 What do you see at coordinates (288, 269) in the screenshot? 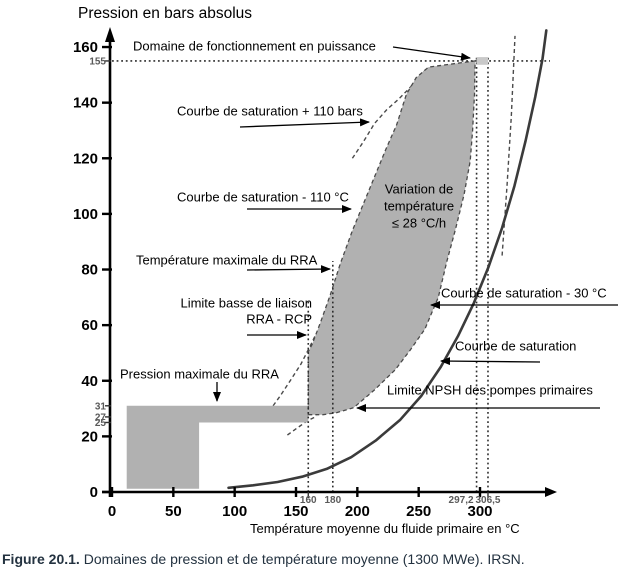
I see `label-temp-max-rra-arrow` at bounding box center [288, 269].